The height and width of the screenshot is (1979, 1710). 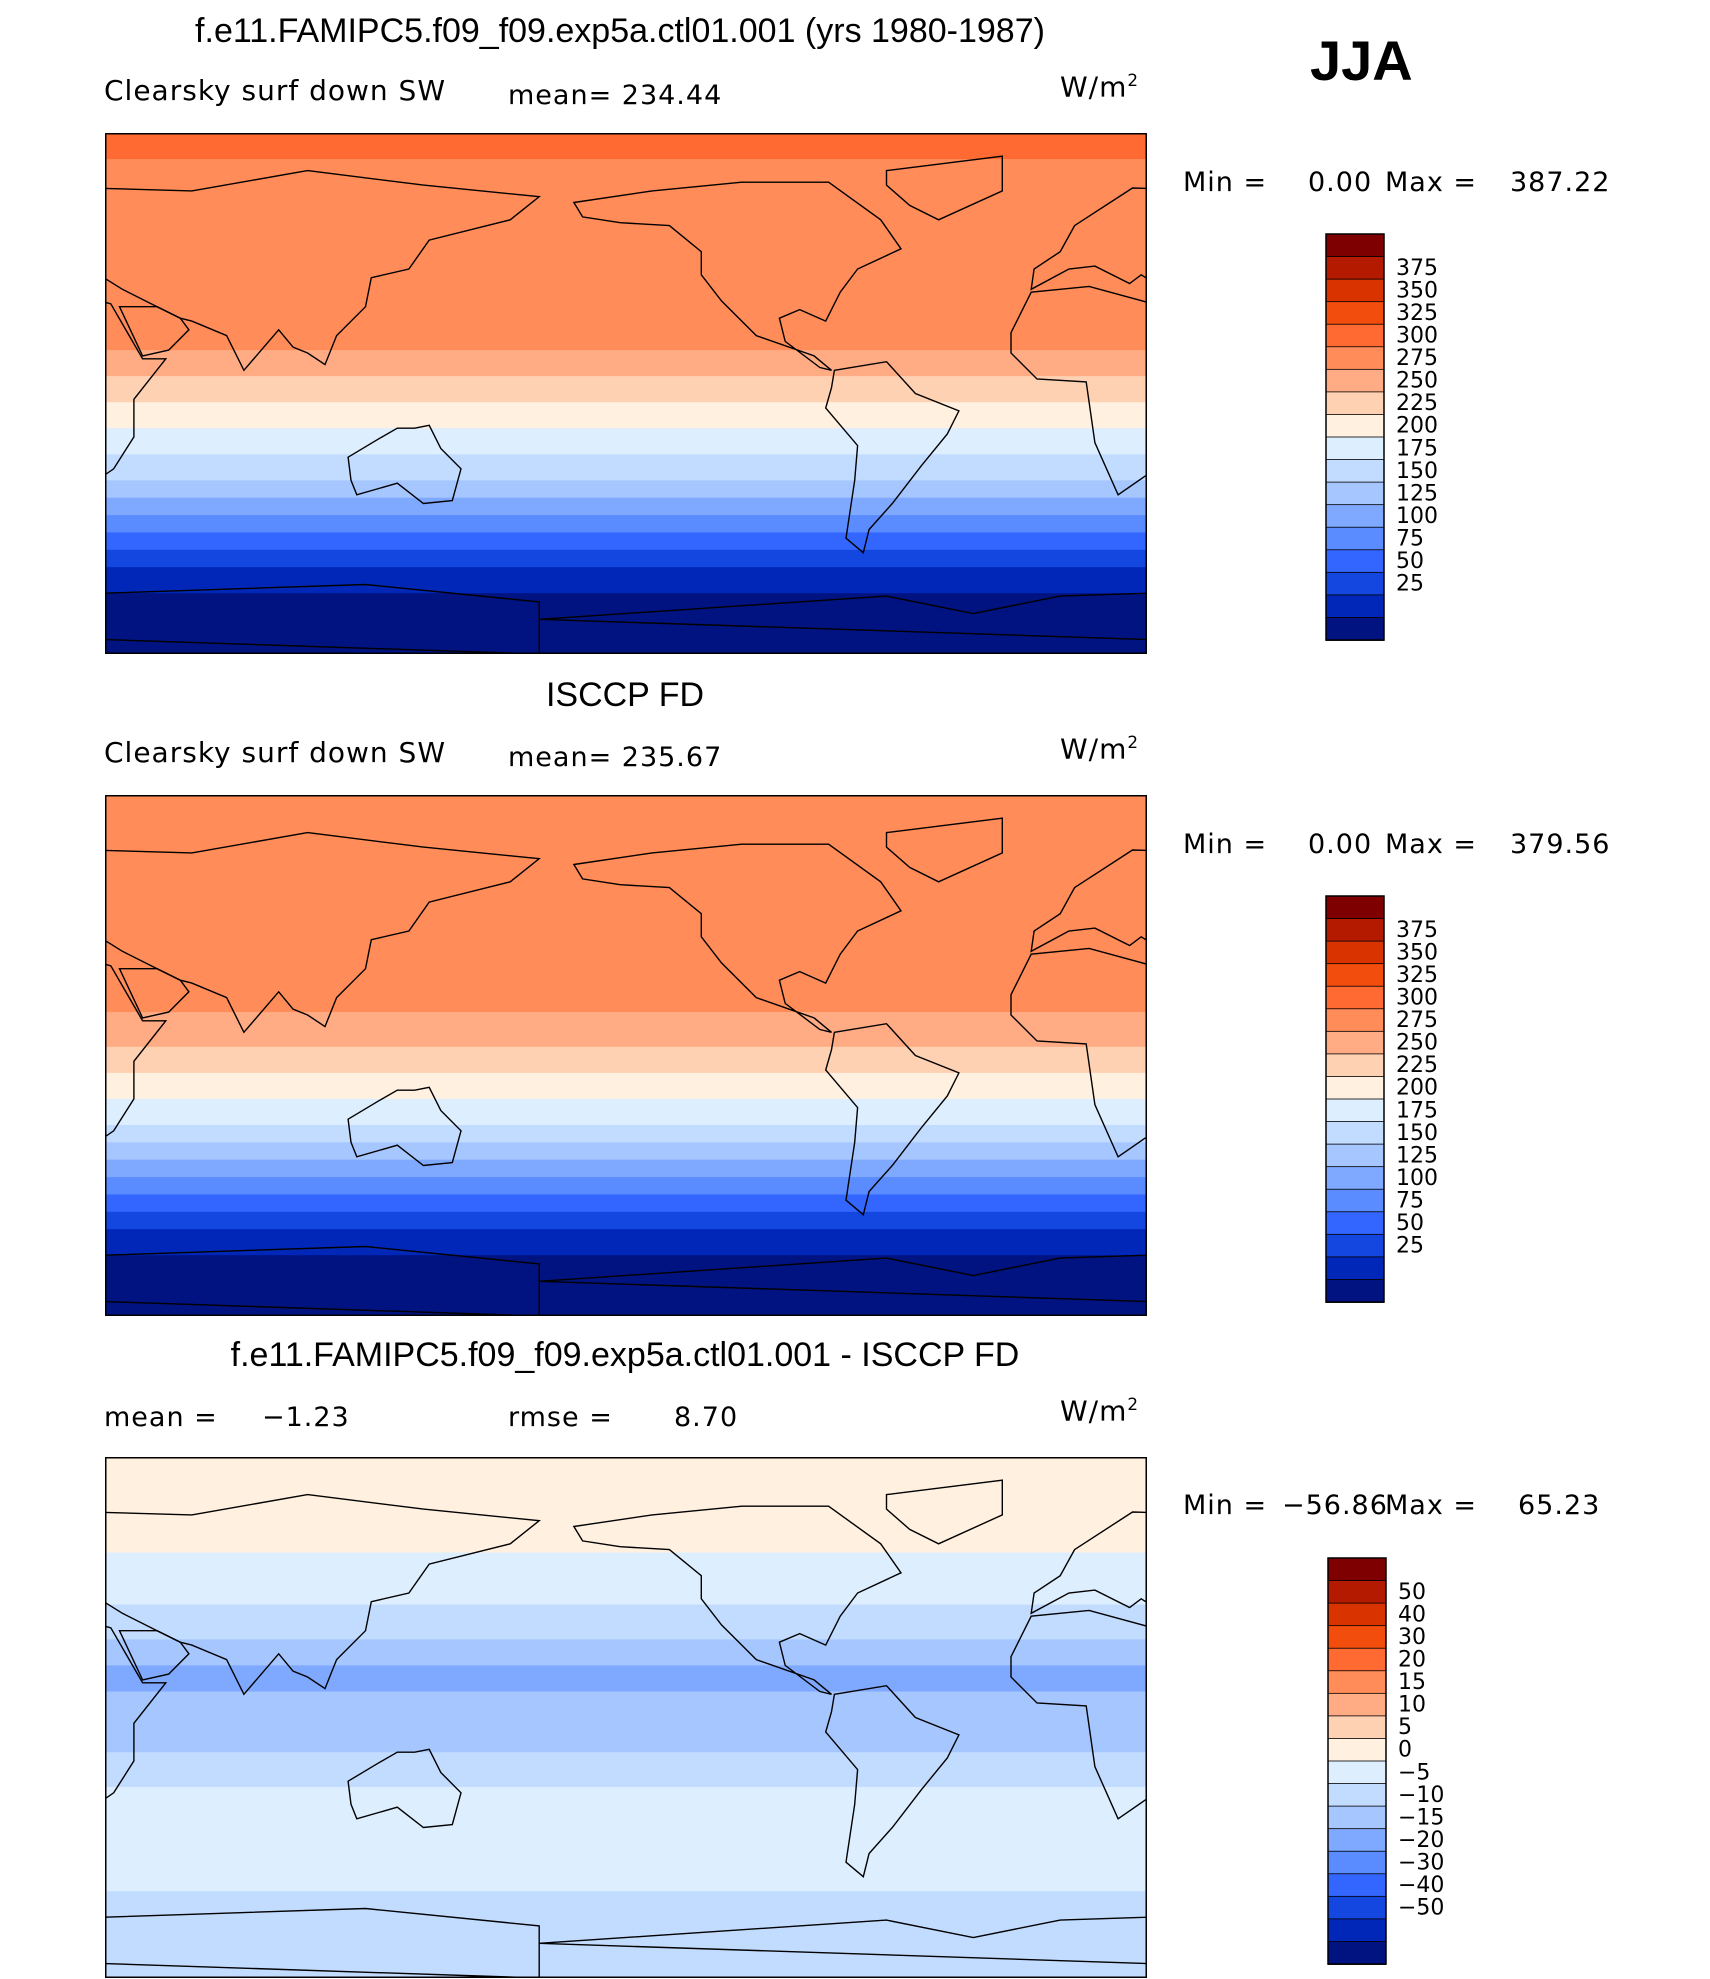 I want to click on colorbar1-tick-label: 325, so click(x=1417, y=313).